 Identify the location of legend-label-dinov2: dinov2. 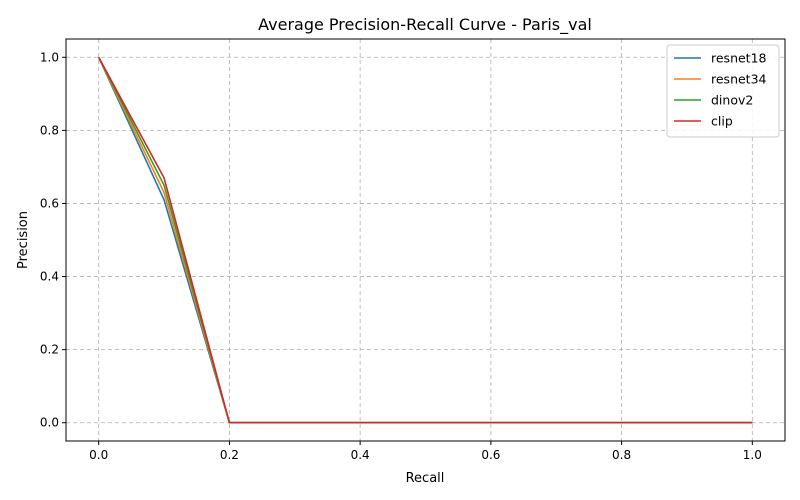
(732, 100).